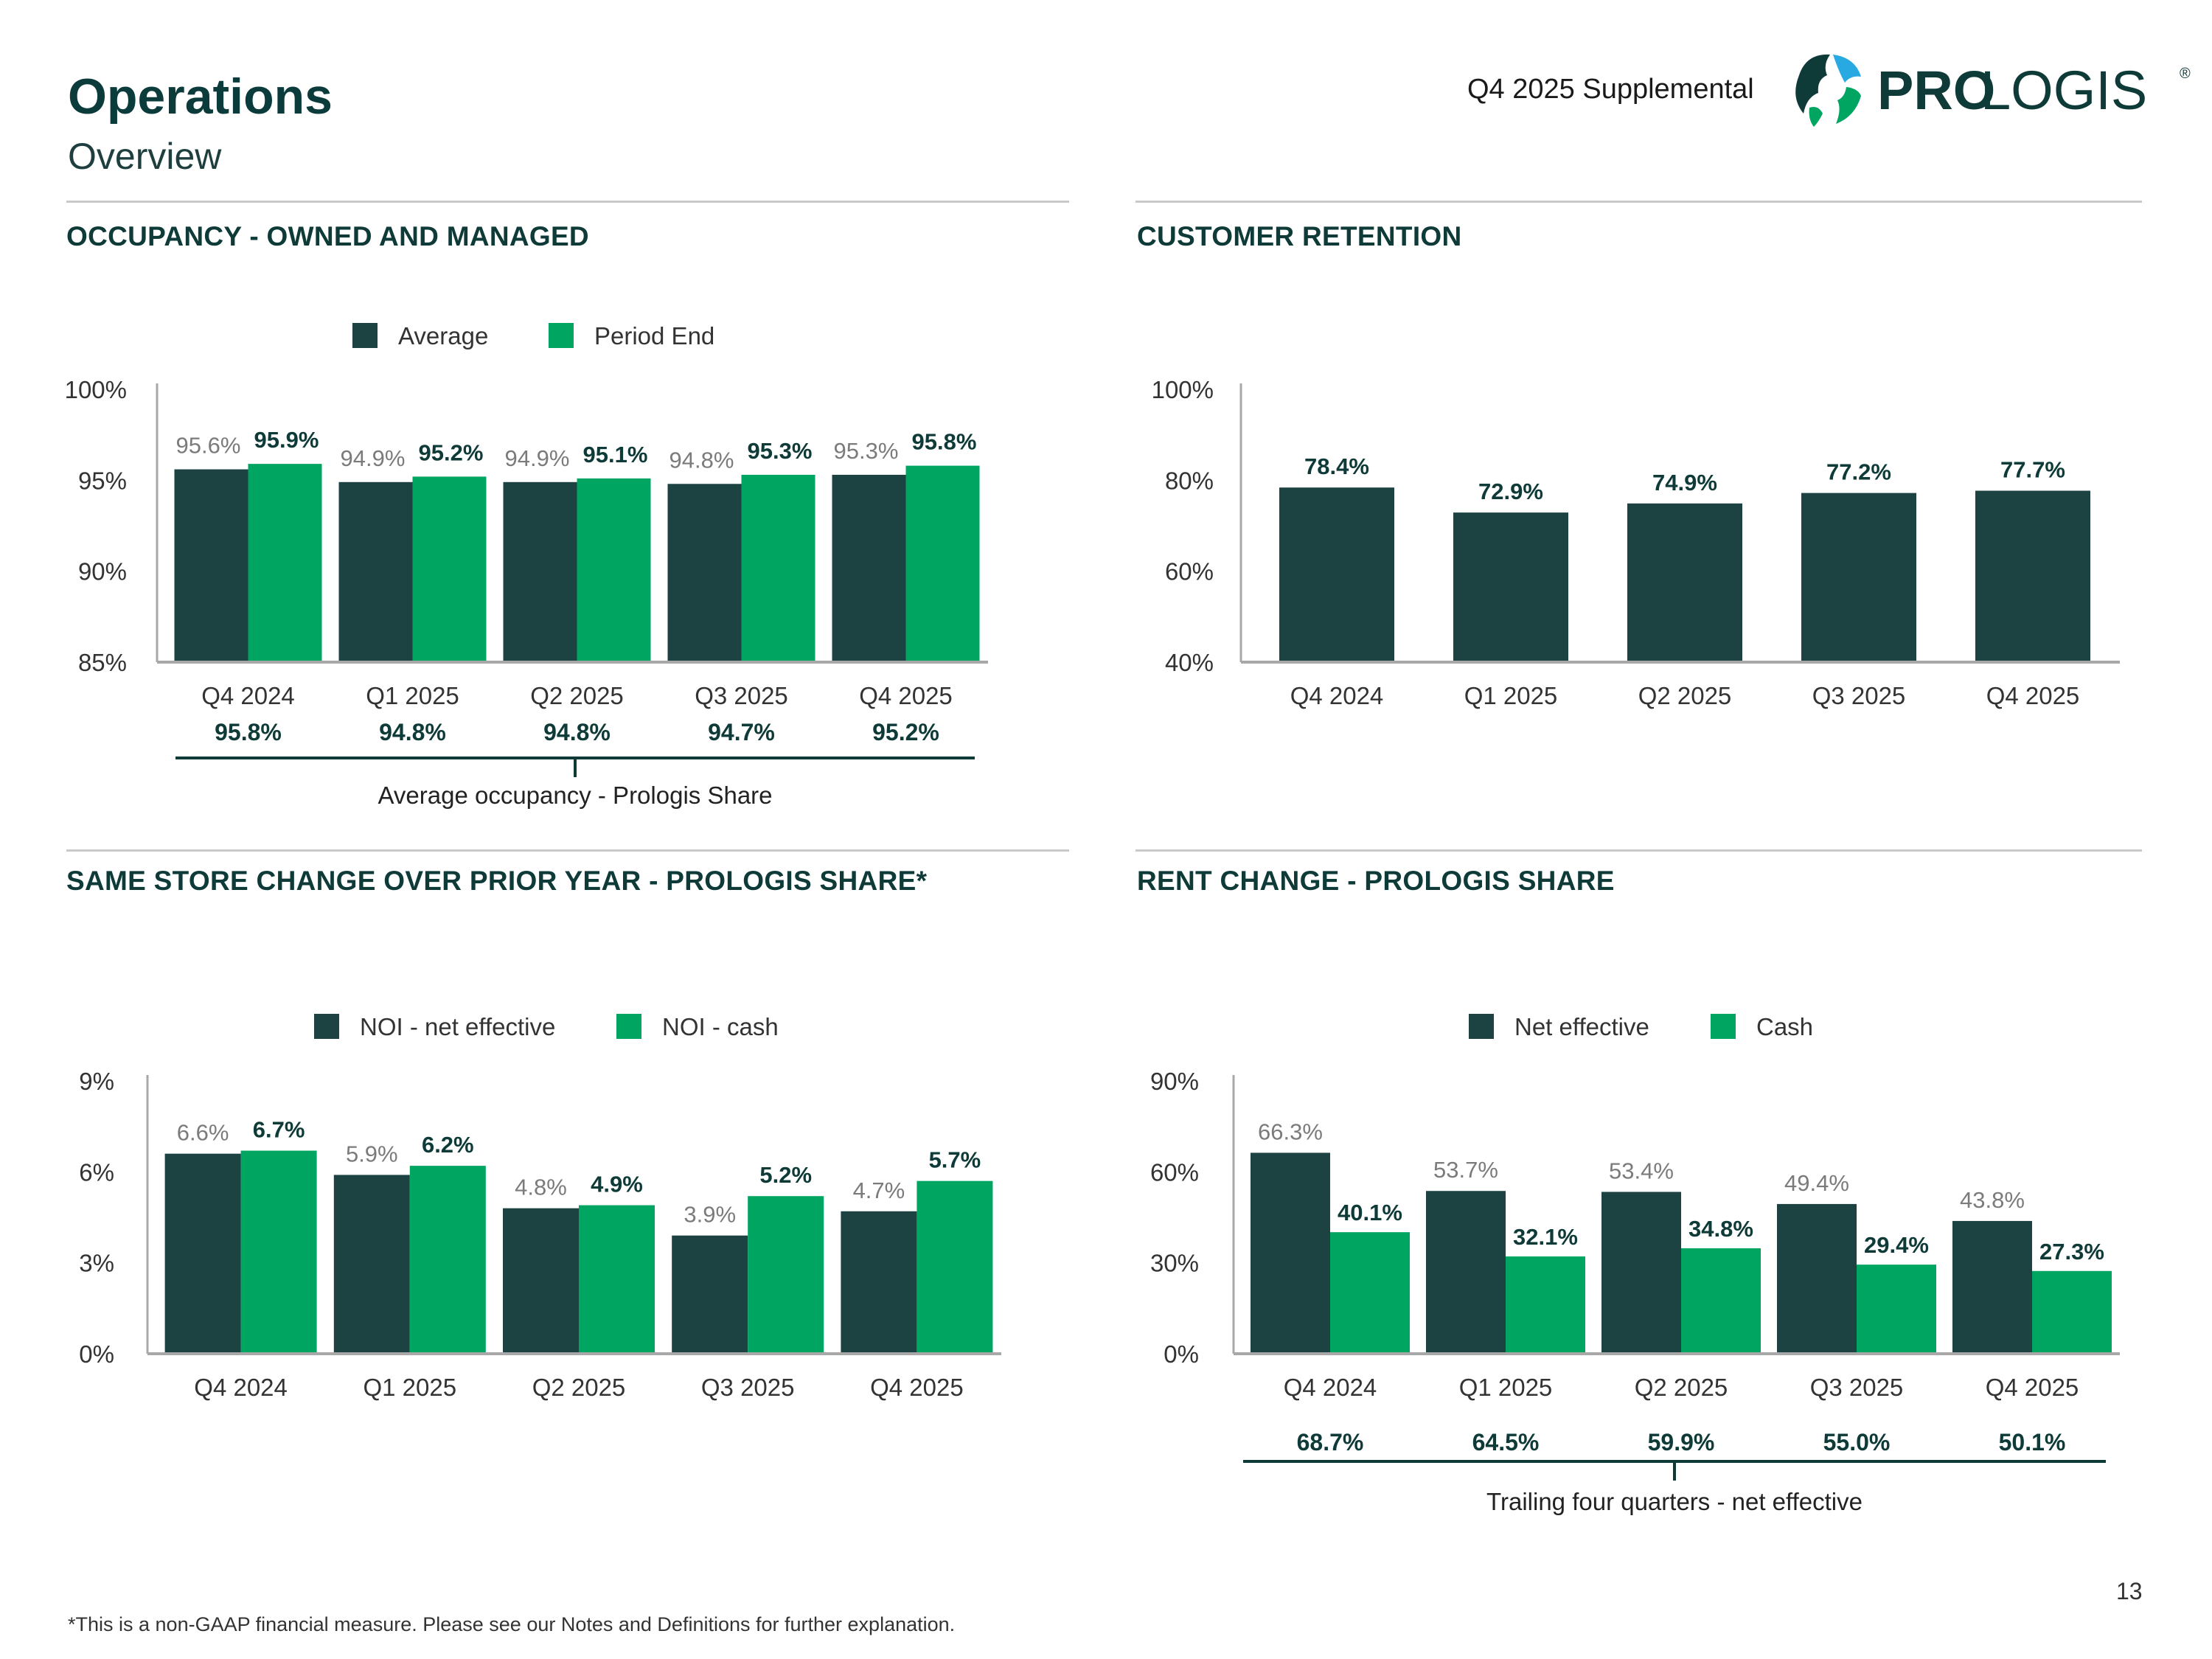 This screenshot has height=1659, width=2212. I want to click on data-label: 5.7%, so click(955, 1160).